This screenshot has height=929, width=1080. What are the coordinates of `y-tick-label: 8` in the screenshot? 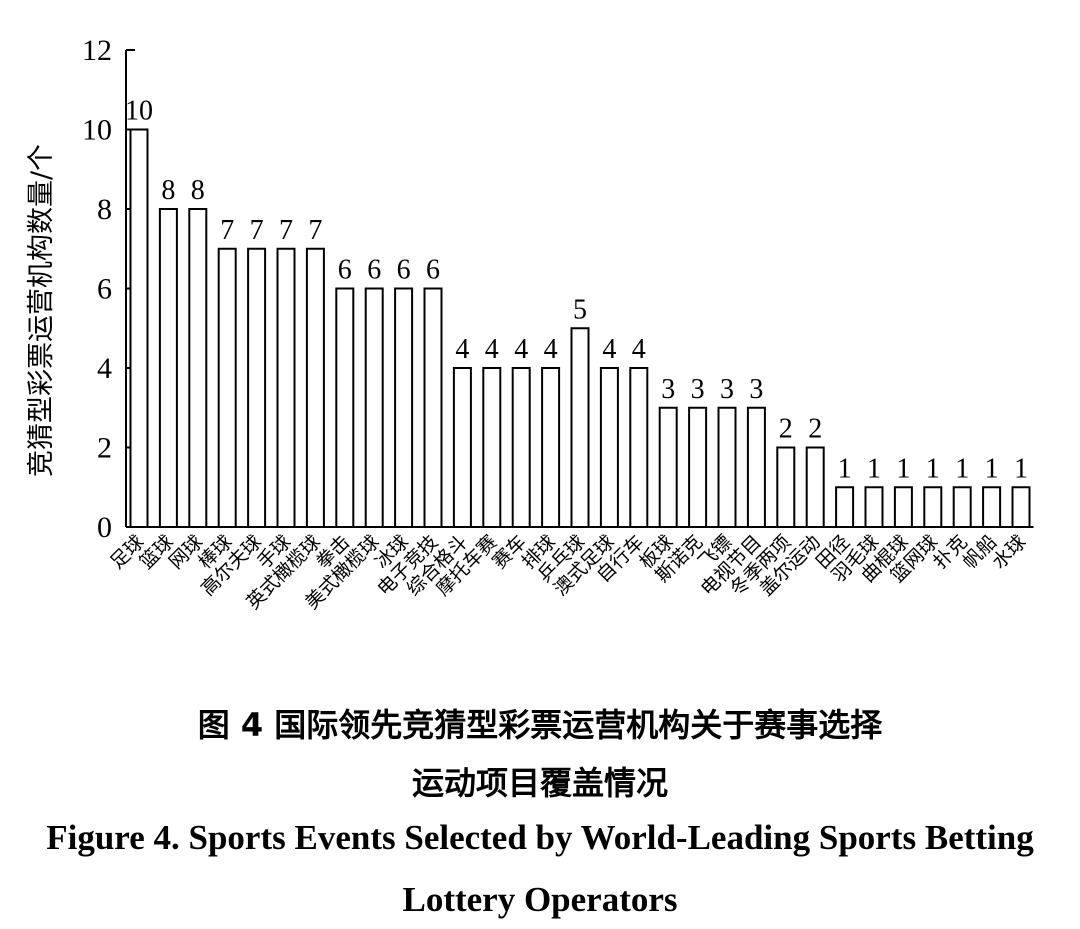 It's located at (104, 209).